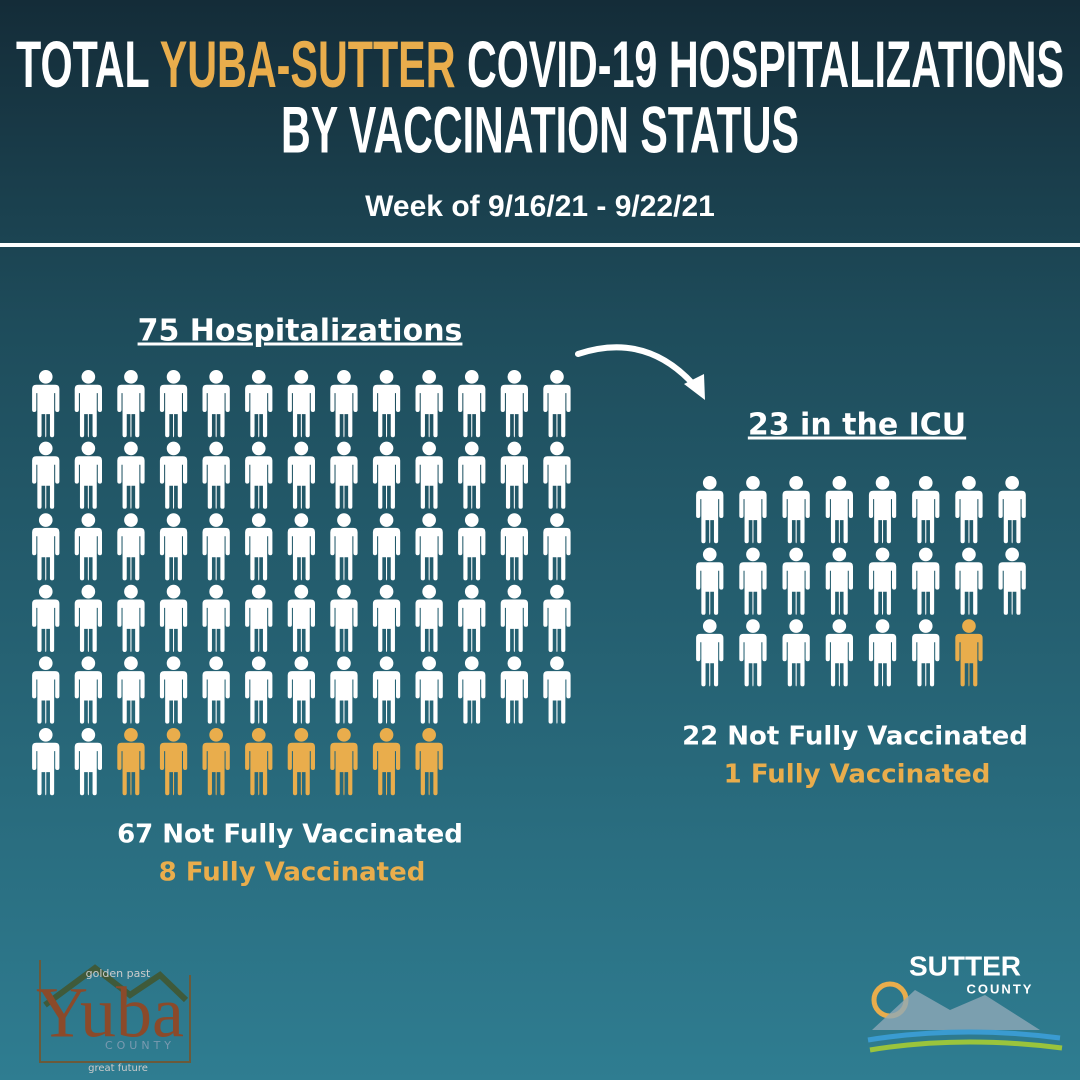 This screenshot has height=1080, width=1080. Describe the element at coordinates (88, 64) in the screenshot. I see `title-part: TOTAL` at that location.